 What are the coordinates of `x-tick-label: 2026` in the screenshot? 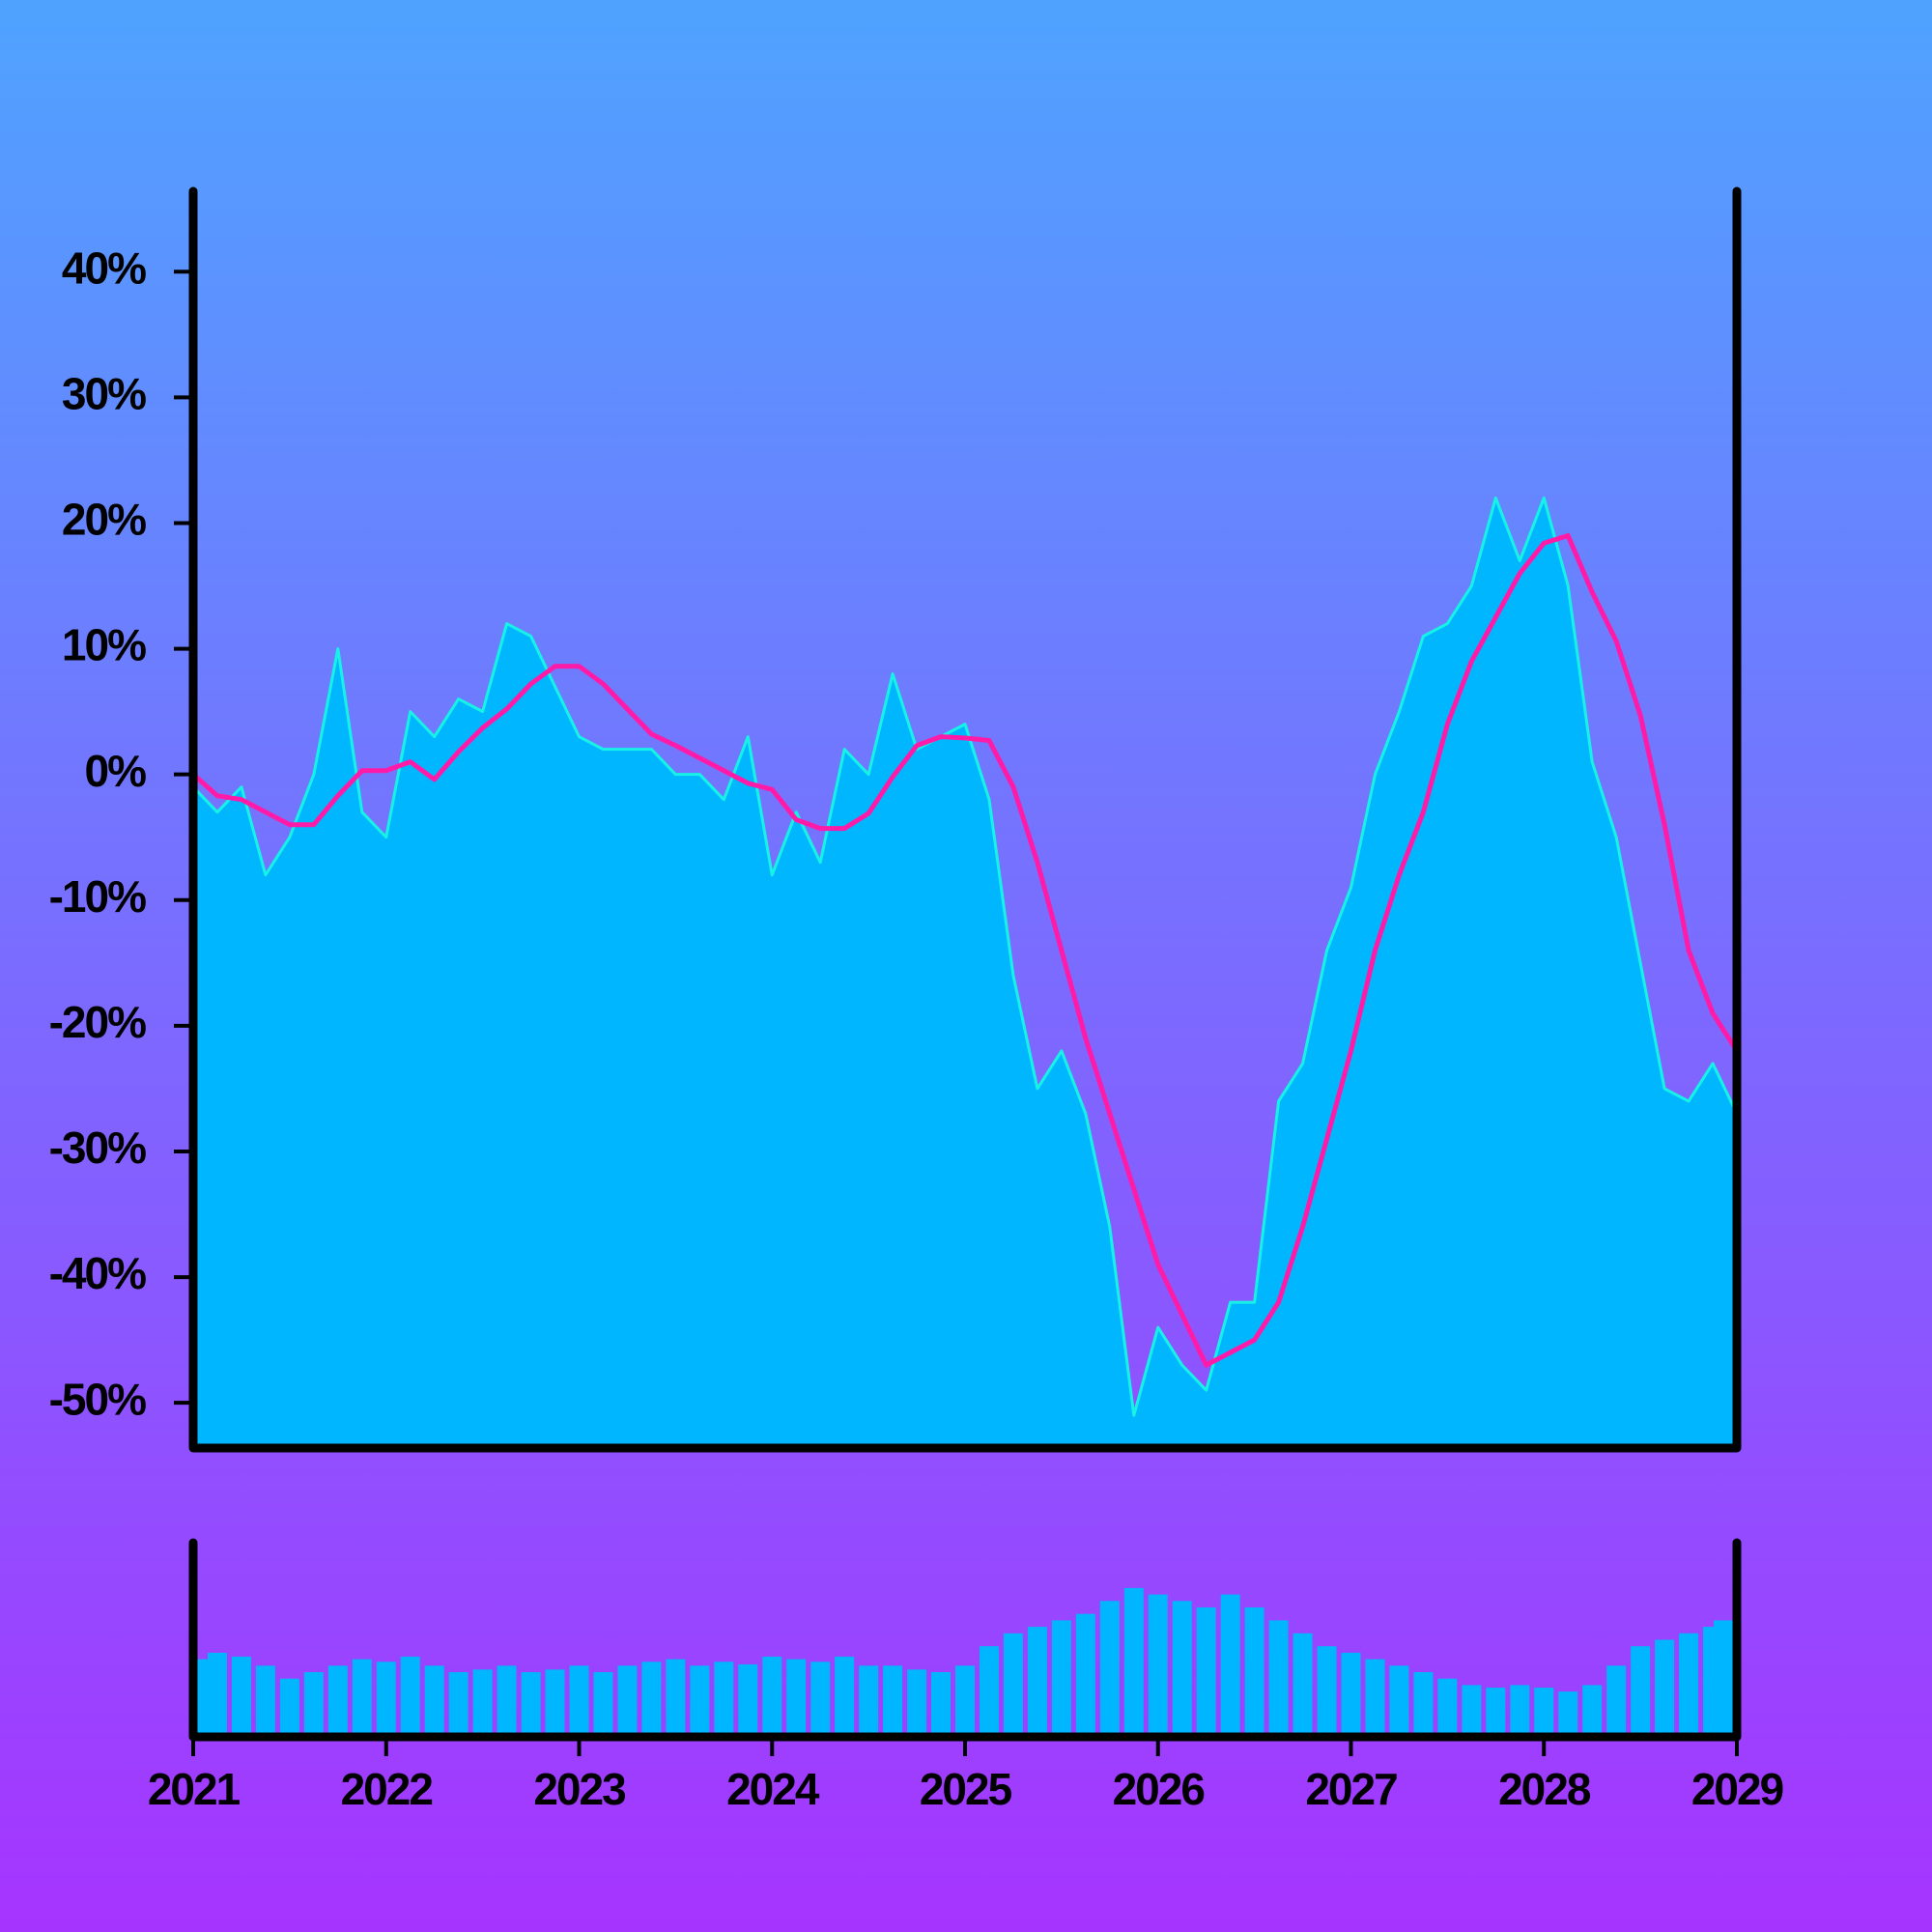 It's located at (1159, 1789).